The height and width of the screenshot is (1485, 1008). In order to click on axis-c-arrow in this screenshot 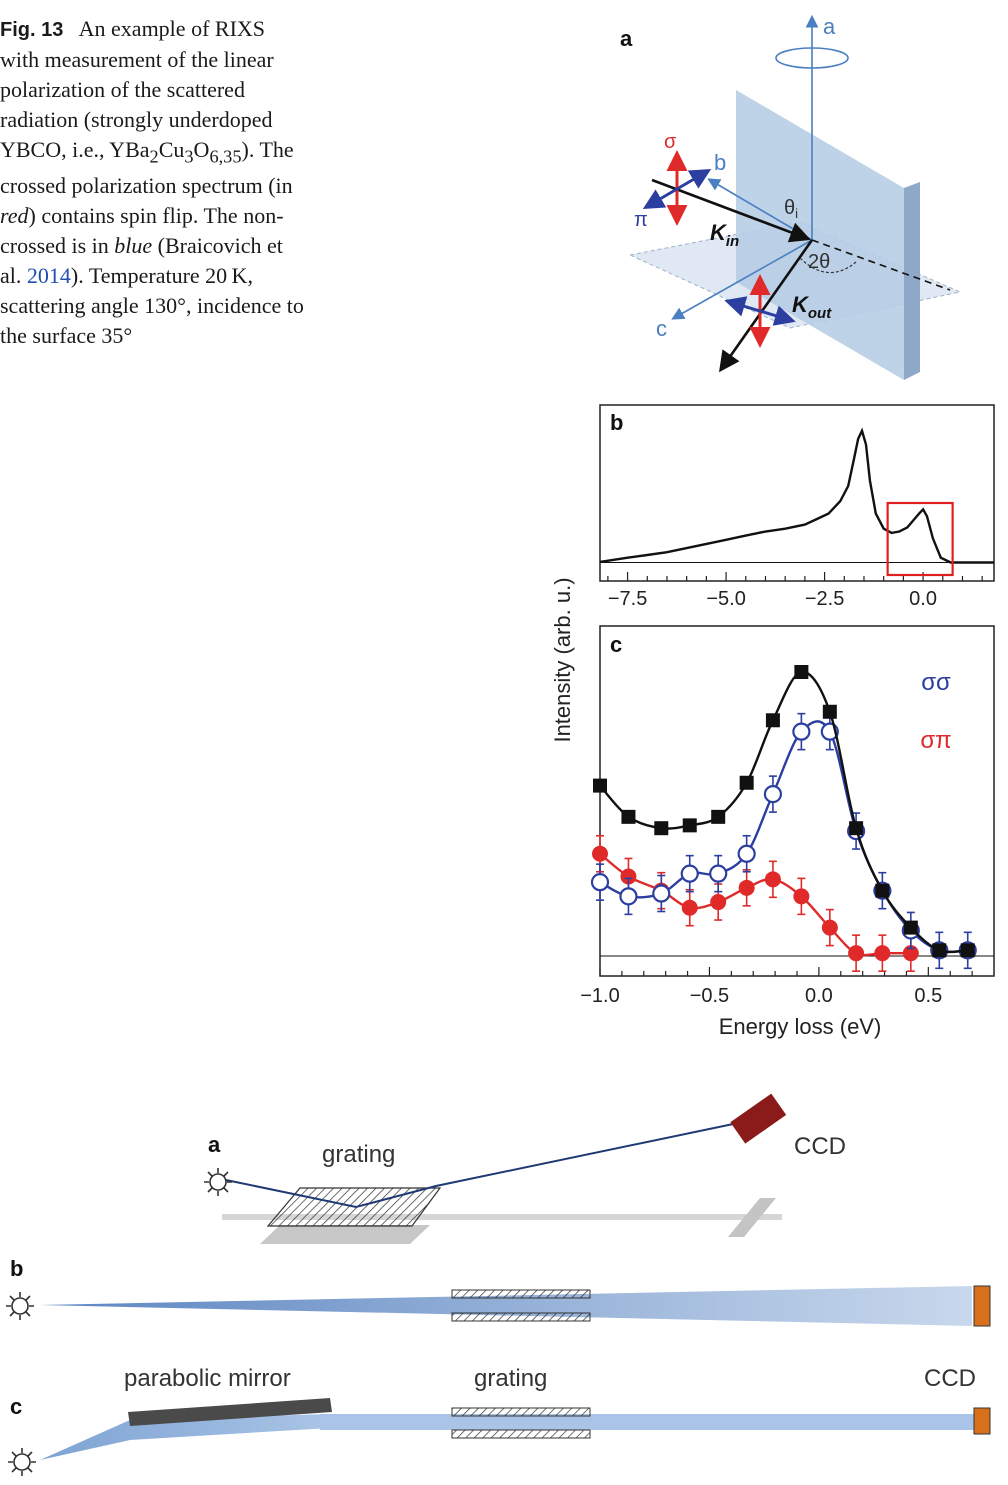, I will do `click(742, 279)`.